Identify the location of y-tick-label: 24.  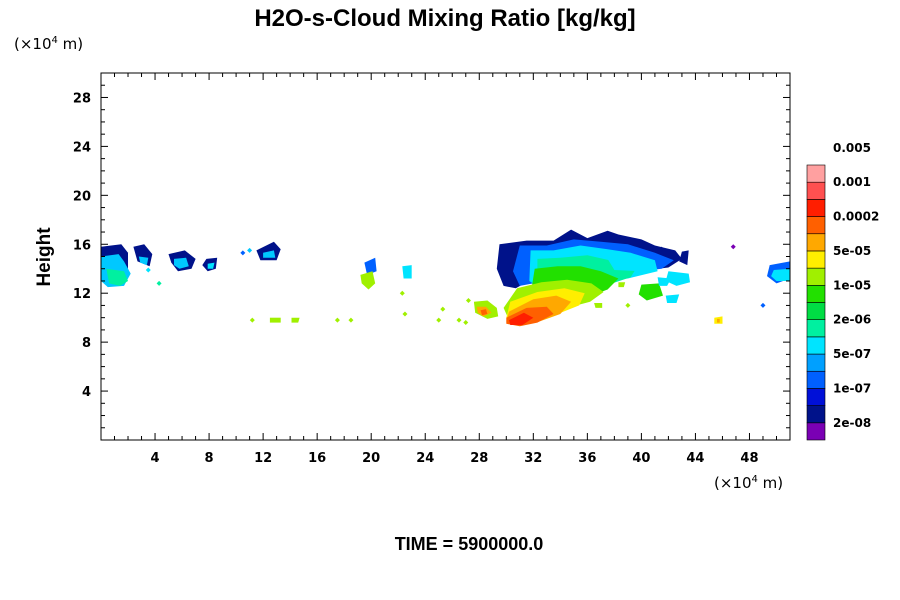
(82, 147).